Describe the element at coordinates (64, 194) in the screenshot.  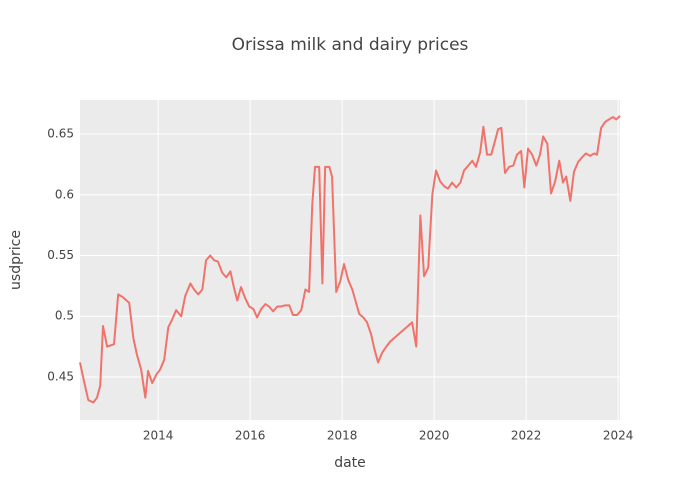
I see `y-tick-label: 0.6` at that location.